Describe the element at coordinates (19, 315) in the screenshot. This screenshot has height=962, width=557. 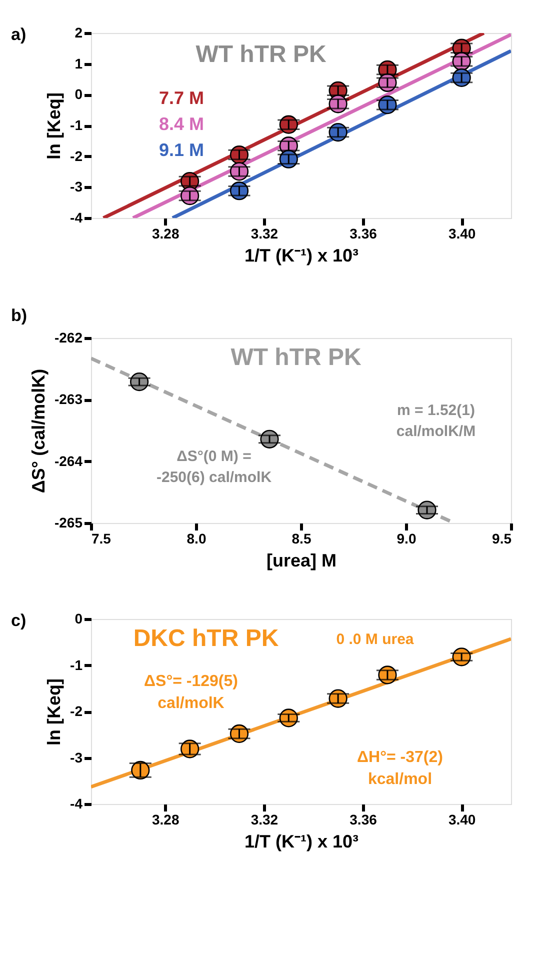
I see `text: b)` at that location.